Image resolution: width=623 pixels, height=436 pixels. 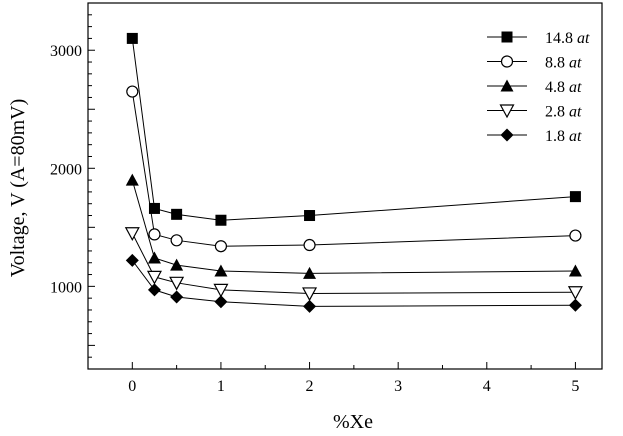 What do you see at coordinates (563, 63) in the screenshot?
I see `legend-label: 8.8 at` at bounding box center [563, 63].